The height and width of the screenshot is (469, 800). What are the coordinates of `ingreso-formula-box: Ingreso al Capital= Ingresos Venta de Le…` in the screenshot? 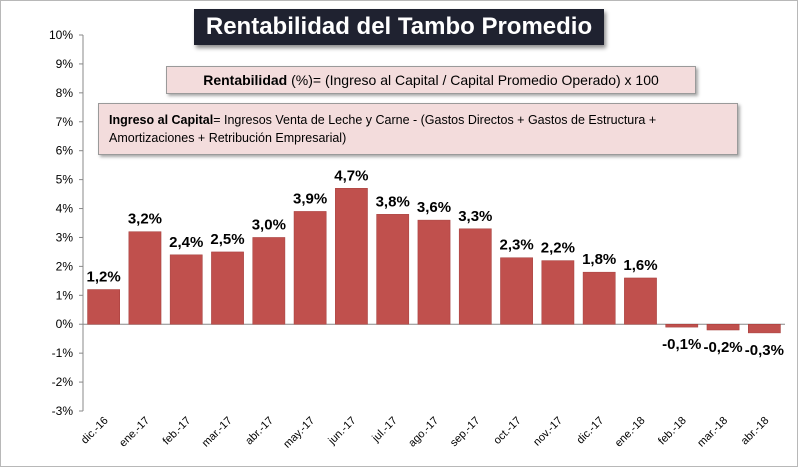 It's located at (418, 129).